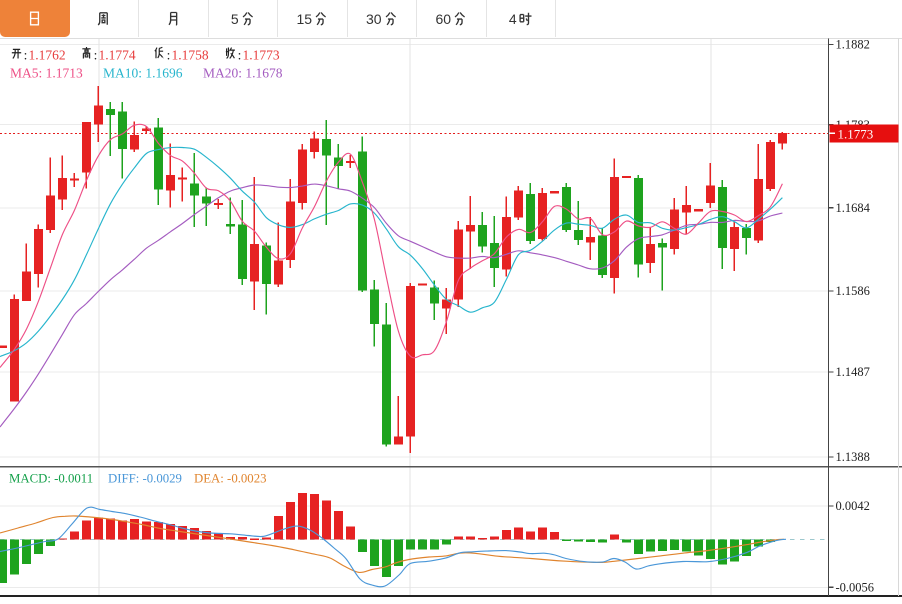 This screenshot has width=902, height=604. Describe the element at coordinates (855, 588) in the screenshot. I see `svg-text: -0.0056` at that location.